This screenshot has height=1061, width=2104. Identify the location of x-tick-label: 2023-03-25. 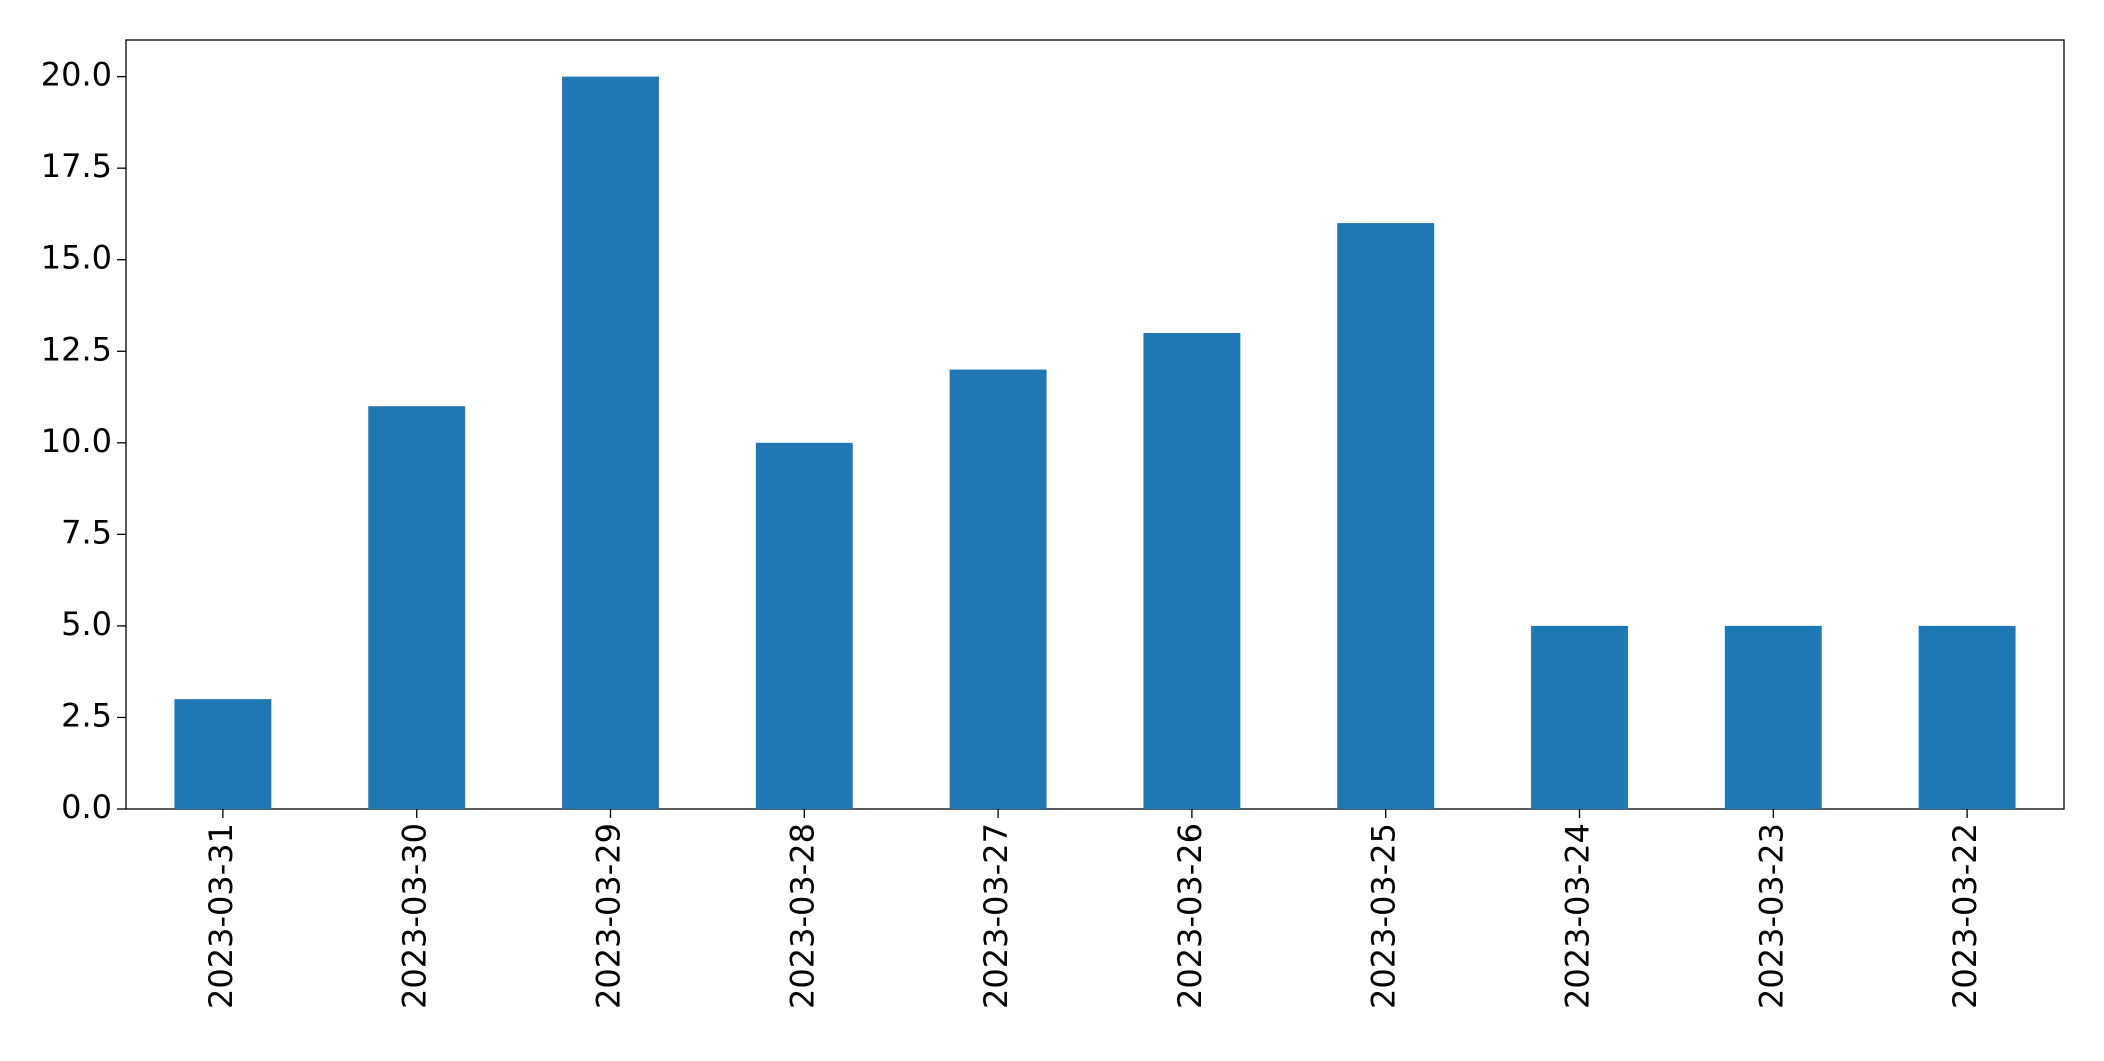
(1384, 916).